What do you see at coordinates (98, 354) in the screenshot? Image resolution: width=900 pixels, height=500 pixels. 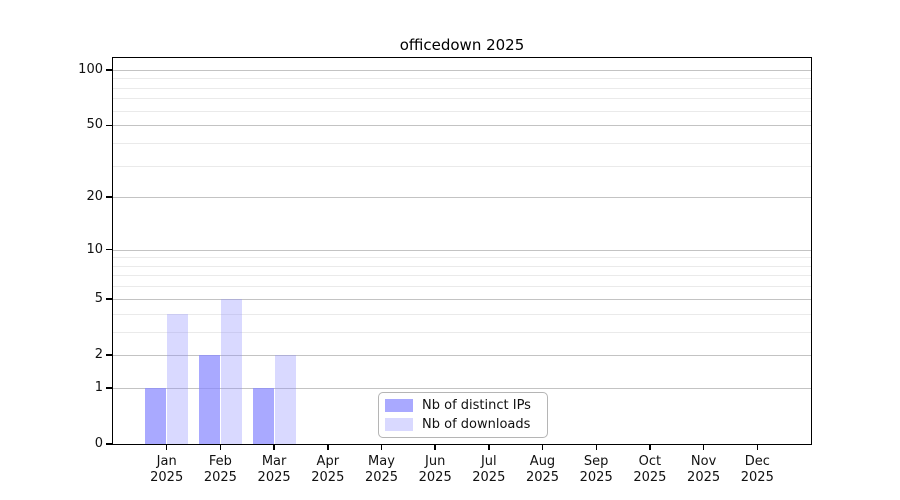 I see `y-tick-label-2: 2` at bounding box center [98, 354].